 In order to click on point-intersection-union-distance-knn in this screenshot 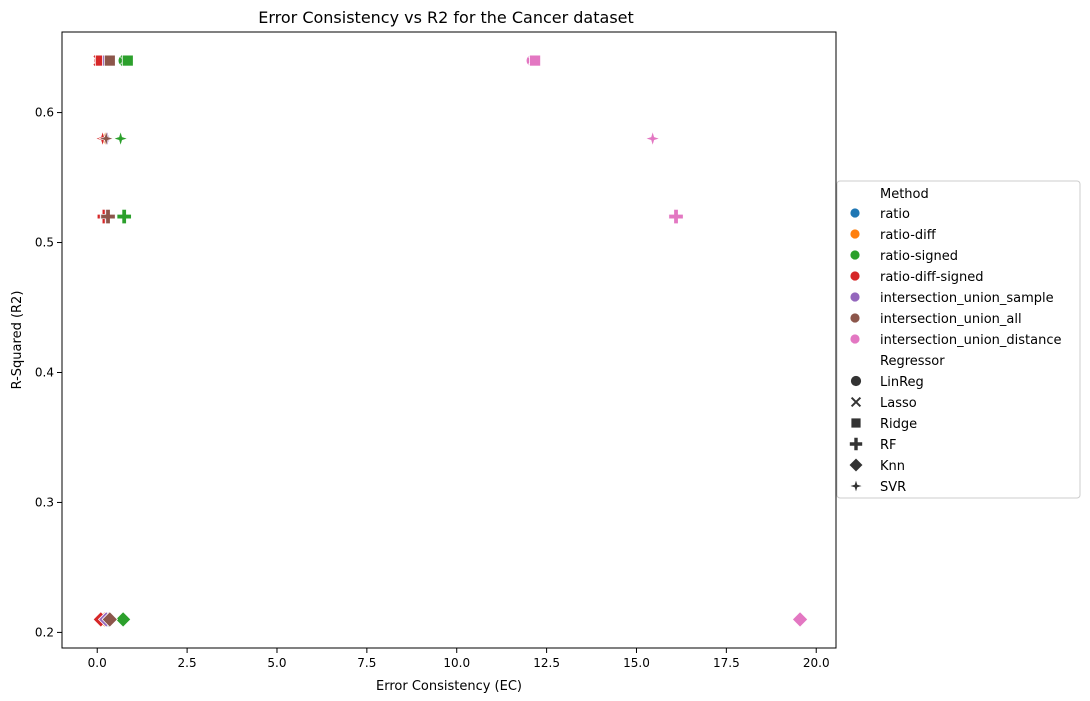, I will do `click(800, 619)`.